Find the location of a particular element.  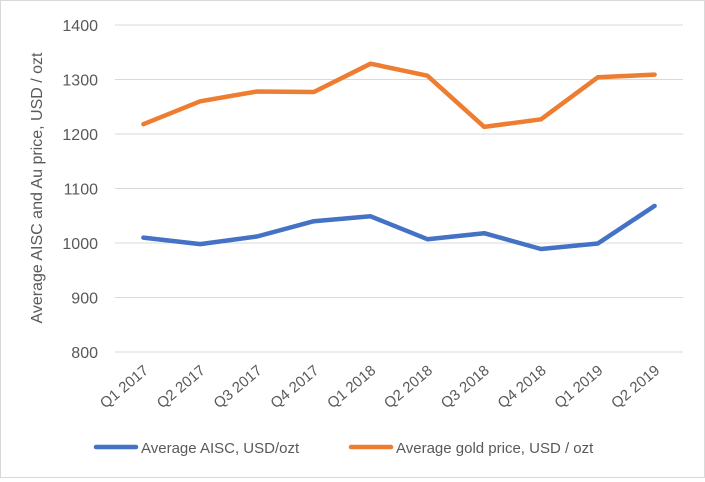

x-tick-label: Q2 2018 is located at coordinates (408, 387).